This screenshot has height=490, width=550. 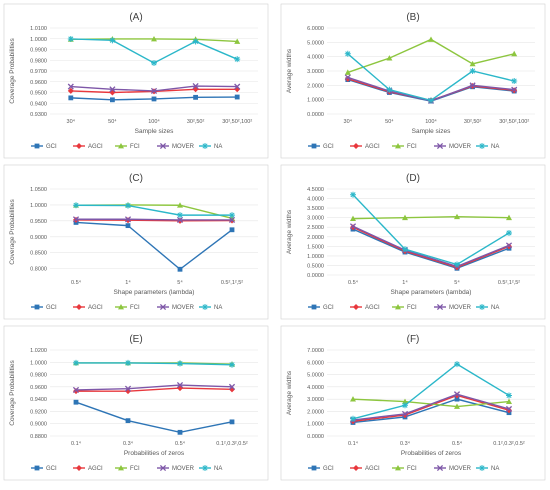 I want to click on x-tick-label: 0.3⁴, so click(x=128, y=443).